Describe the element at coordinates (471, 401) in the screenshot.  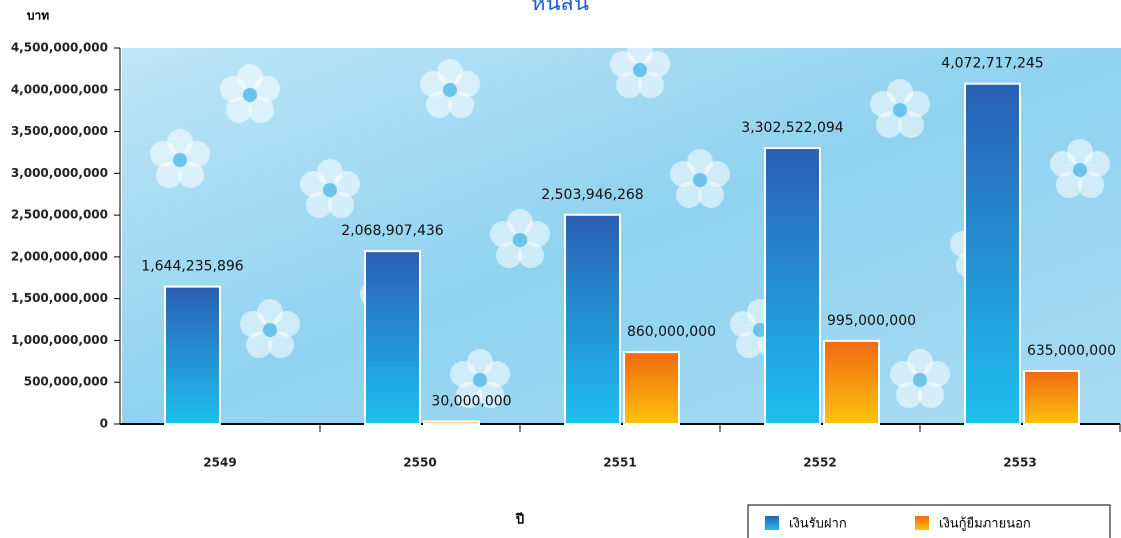
I see `data-label: 30,000,000` at that location.